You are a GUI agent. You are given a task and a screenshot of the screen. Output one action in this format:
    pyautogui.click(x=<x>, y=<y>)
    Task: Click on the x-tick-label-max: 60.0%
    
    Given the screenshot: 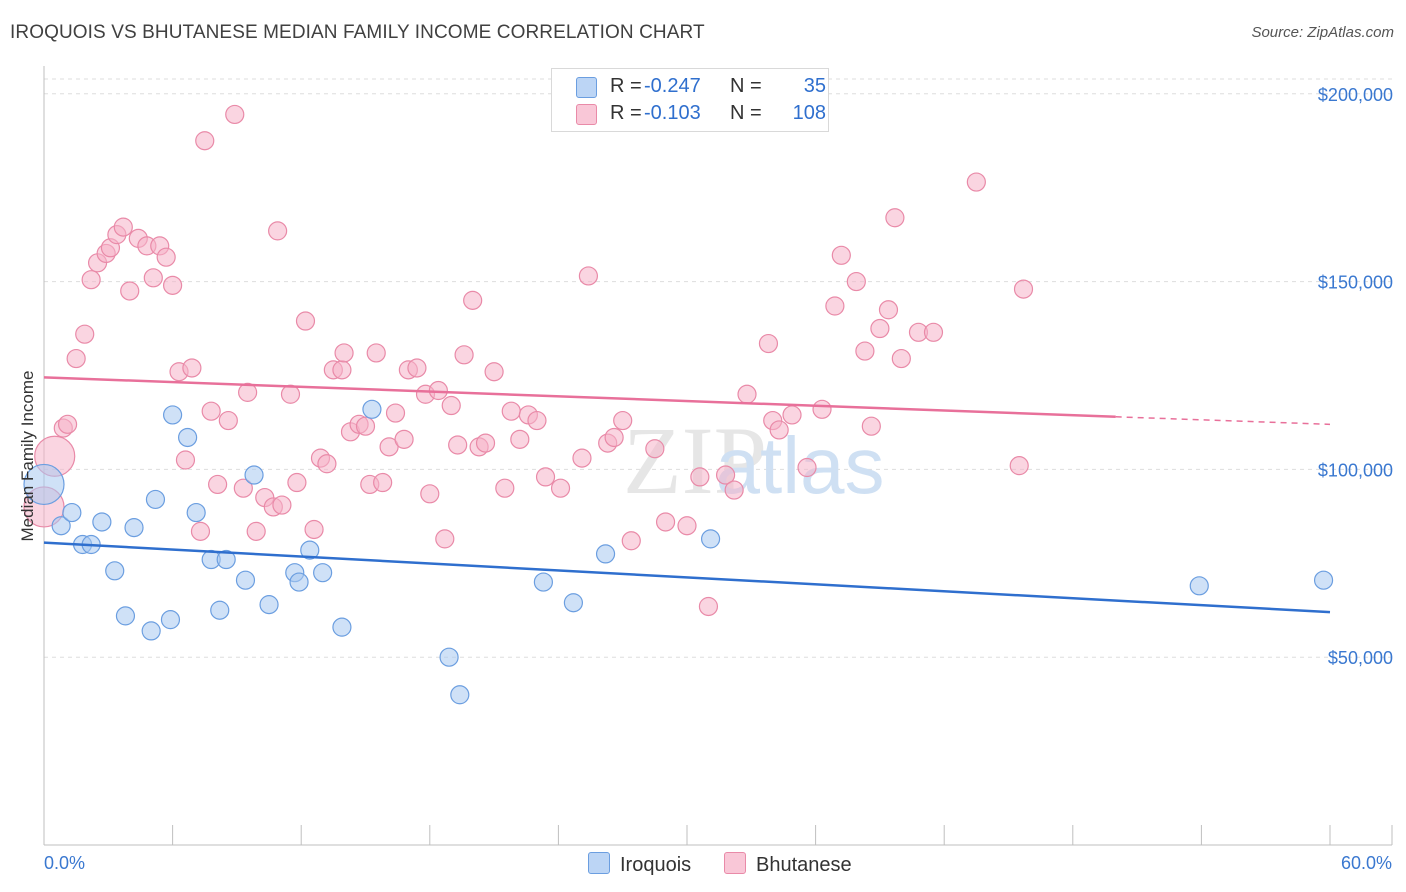 What is the action you would take?
    pyautogui.click(x=1366, y=863)
    